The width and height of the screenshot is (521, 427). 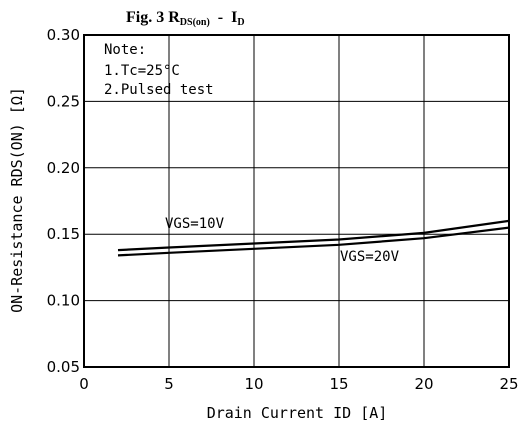 I want to click on x-axis-label: Drain Current ID [A], so click(x=297, y=413).